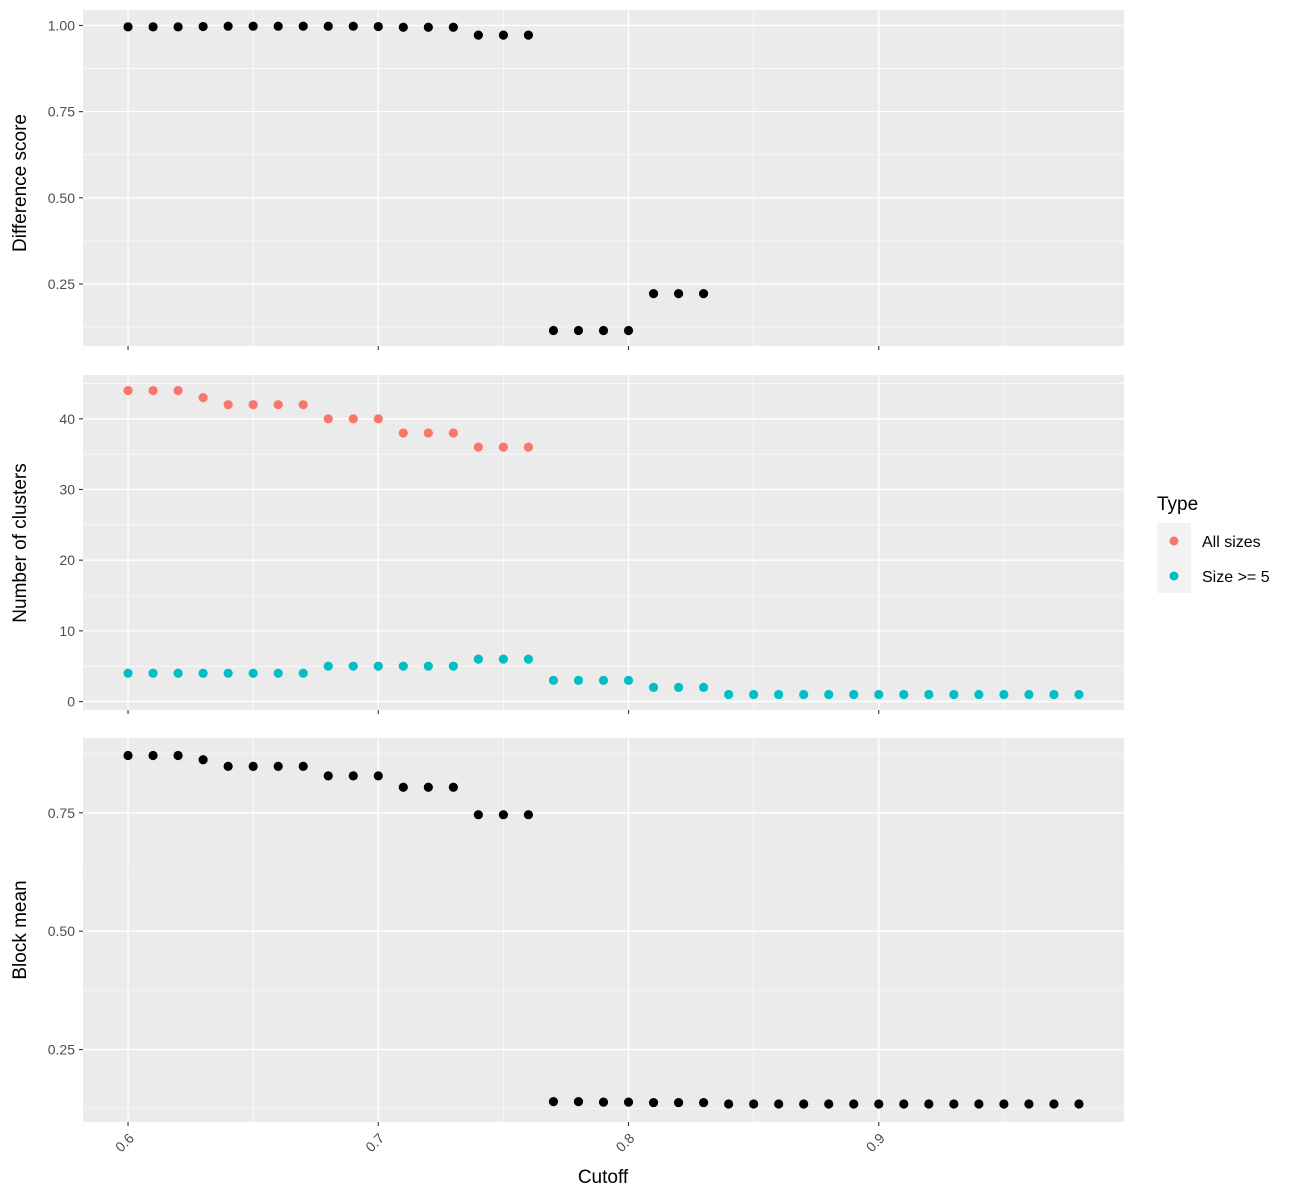 The width and height of the screenshot is (1300, 1200). I want to click on y-axis-title: Number of clusters, so click(20, 542).